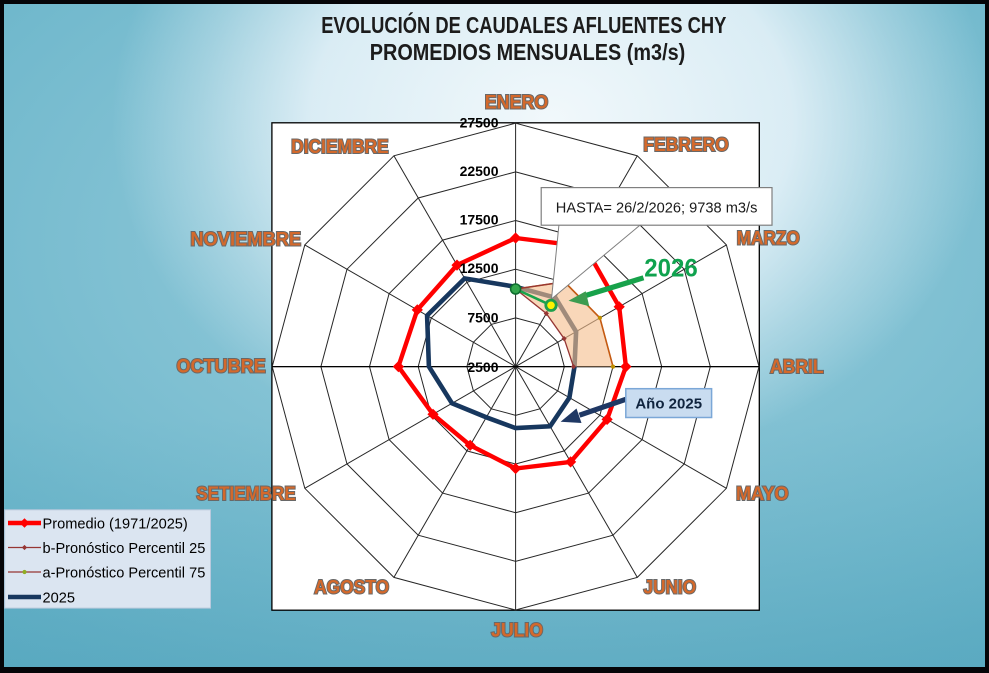 This screenshot has height=673, width=989. I want to click on svg-text: 27500, so click(479, 122).